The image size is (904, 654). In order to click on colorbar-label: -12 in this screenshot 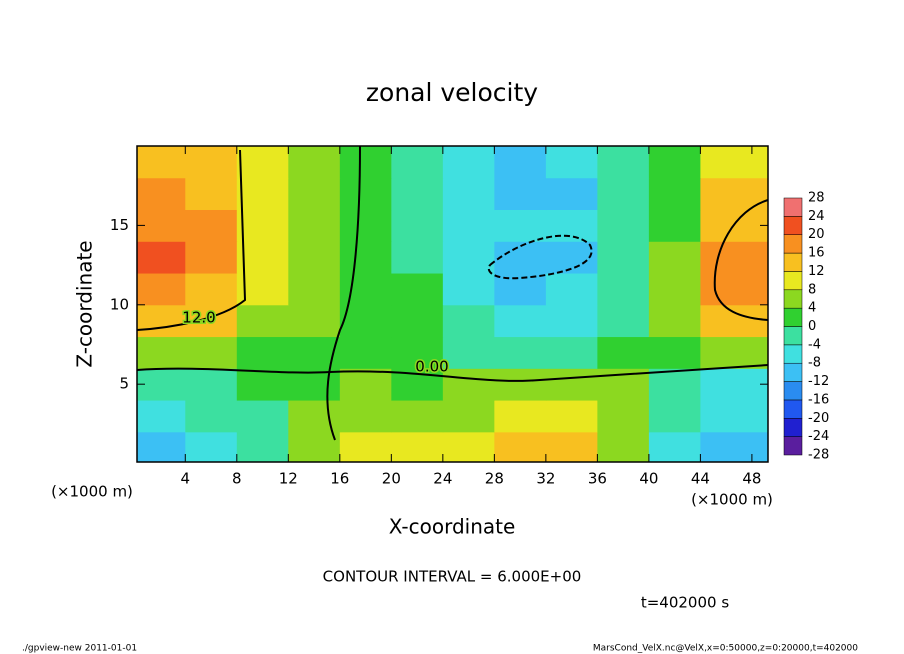, I will do `click(818, 381)`.